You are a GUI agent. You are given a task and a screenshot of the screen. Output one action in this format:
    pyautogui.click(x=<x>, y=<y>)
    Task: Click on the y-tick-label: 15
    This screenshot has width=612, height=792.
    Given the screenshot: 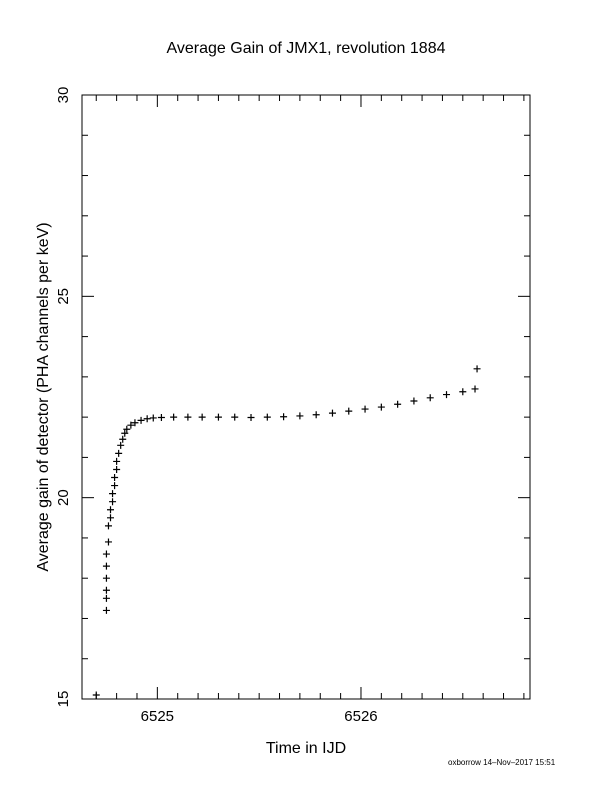 What is the action you would take?
    pyautogui.click(x=63, y=699)
    